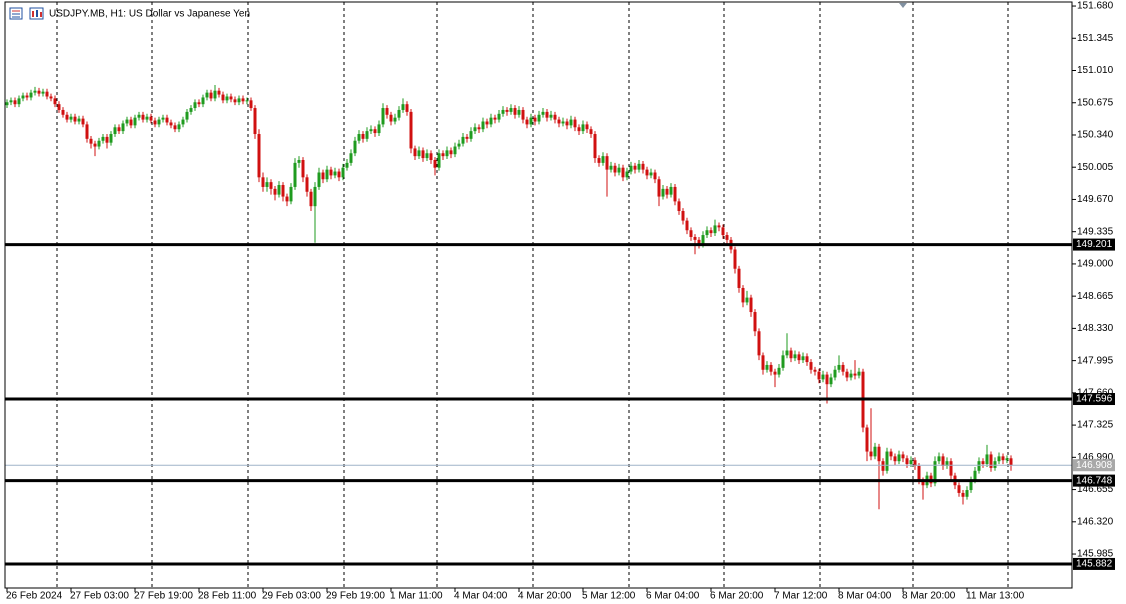 This screenshot has width=1126, height=604. Describe the element at coordinates (1095, 296) in the screenshot. I see `y-tick-label: 148.665` at that location.